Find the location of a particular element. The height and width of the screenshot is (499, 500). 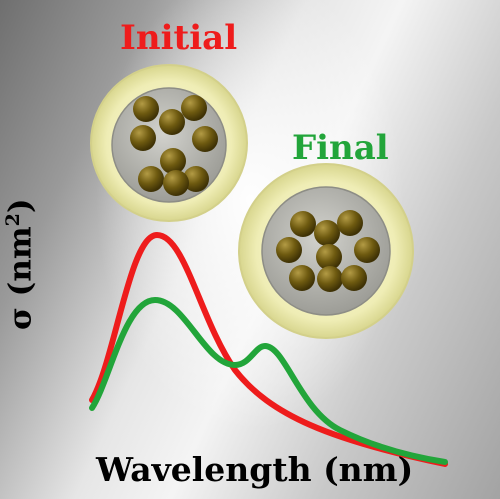

final-nanocluster is located at coordinates (326, 251).